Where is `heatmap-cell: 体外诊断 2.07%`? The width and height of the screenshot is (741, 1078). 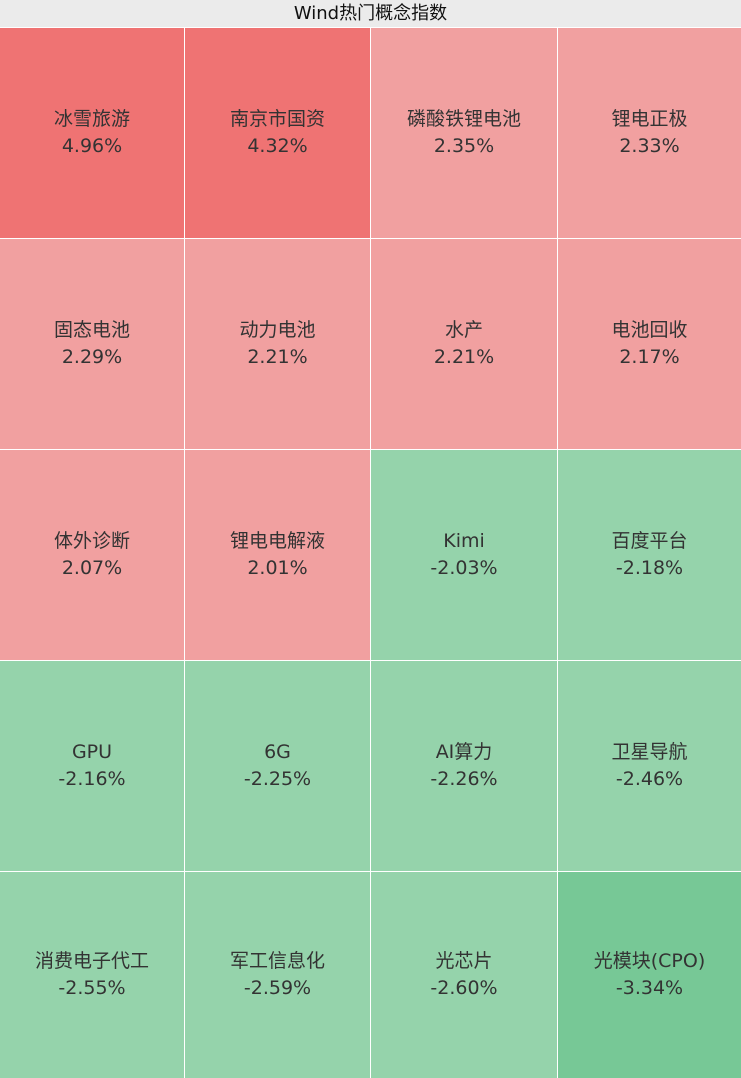
heatmap-cell: 体外诊断 2.07% is located at coordinates (92, 555).